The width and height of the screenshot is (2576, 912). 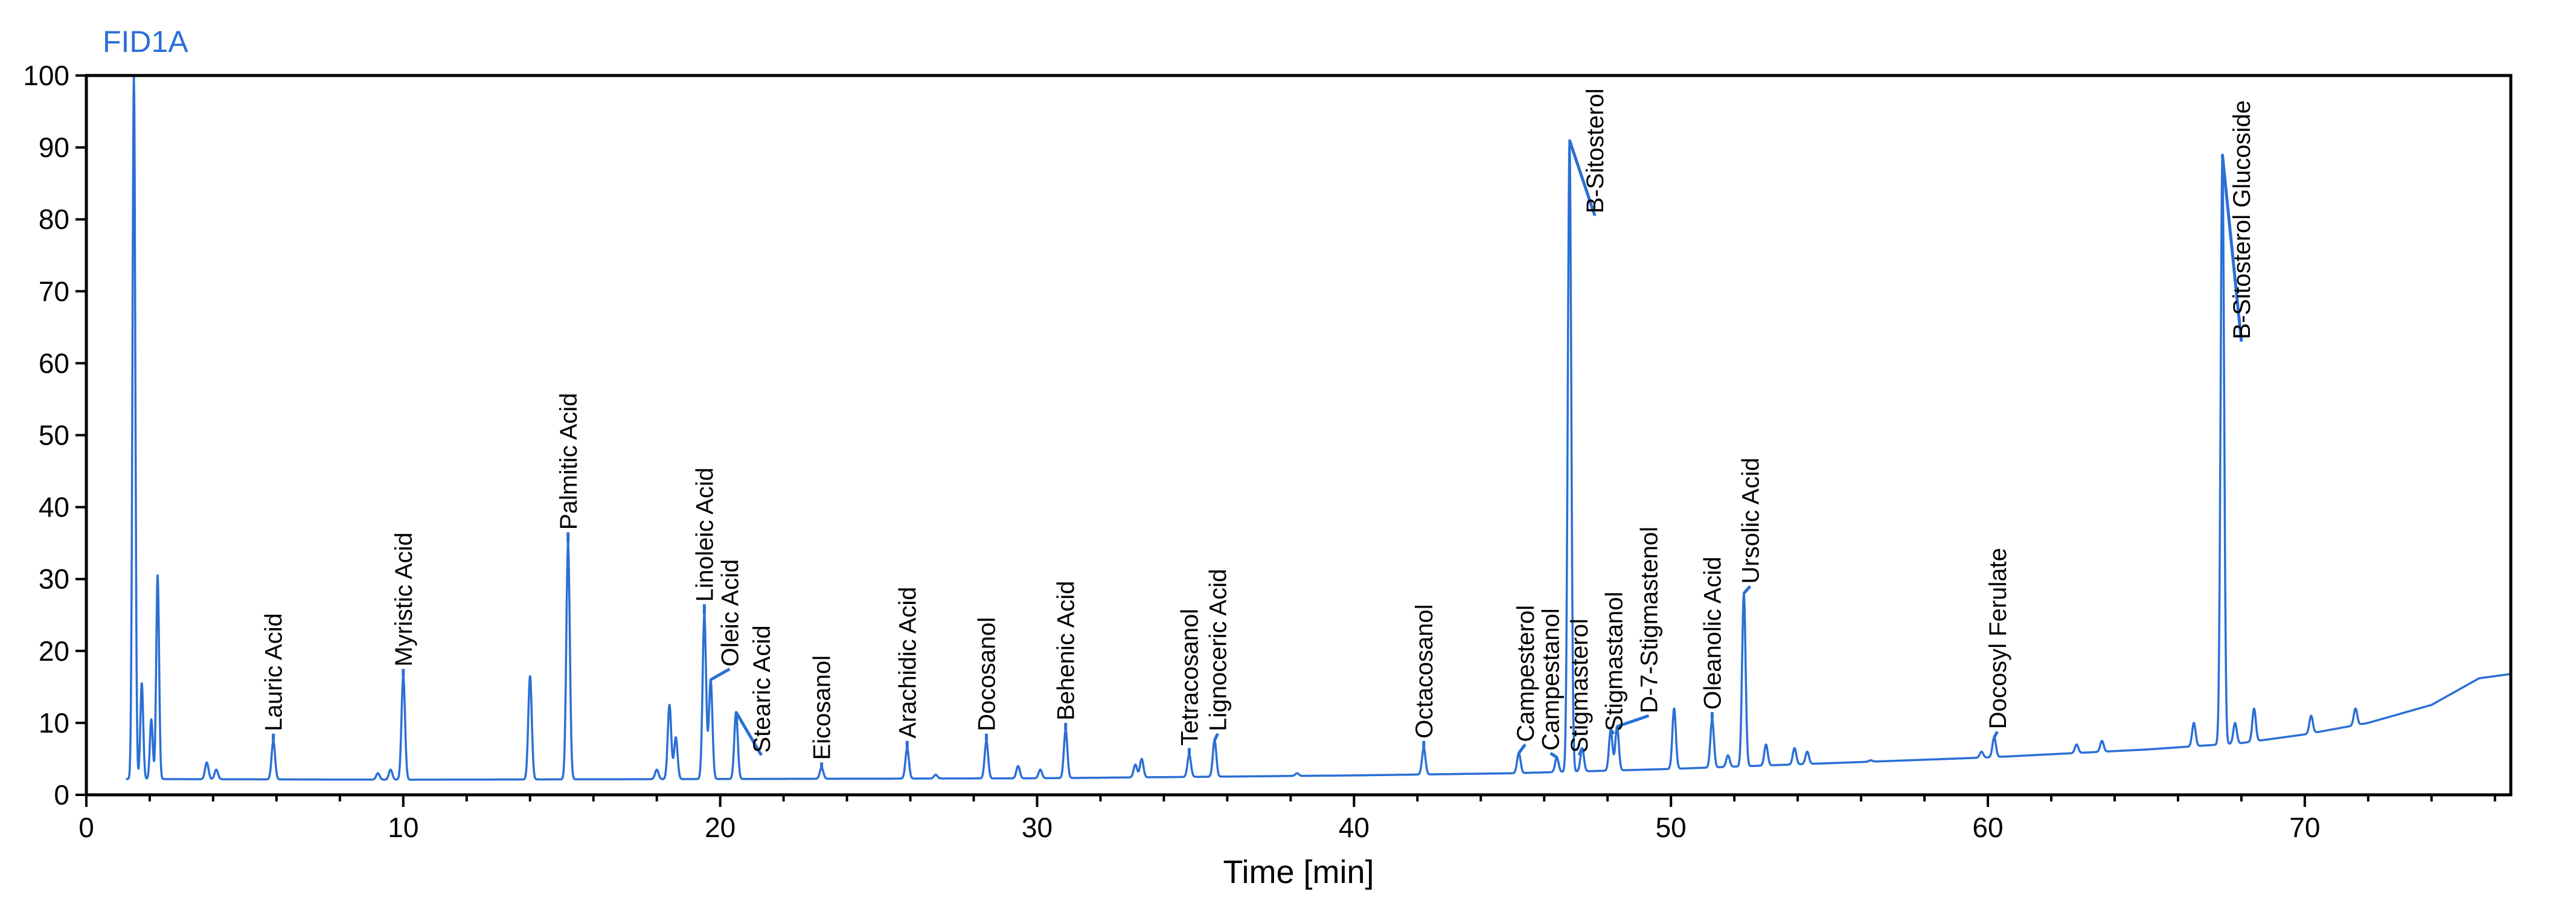 What do you see at coordinates (720, 827) in the screenshot?
I see `x-tick-label: 20` at bounding box center [720, 827].